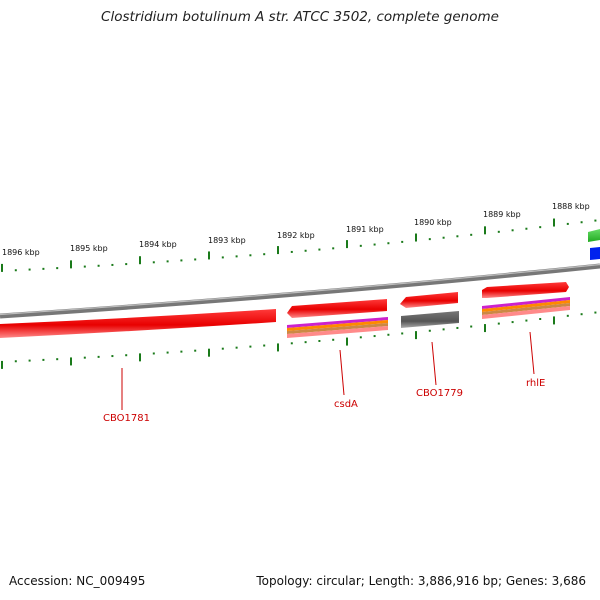 The height and width of the screenshot is (600, 600). I want to click on gene-label-csda: csdA, so click(346, 404).